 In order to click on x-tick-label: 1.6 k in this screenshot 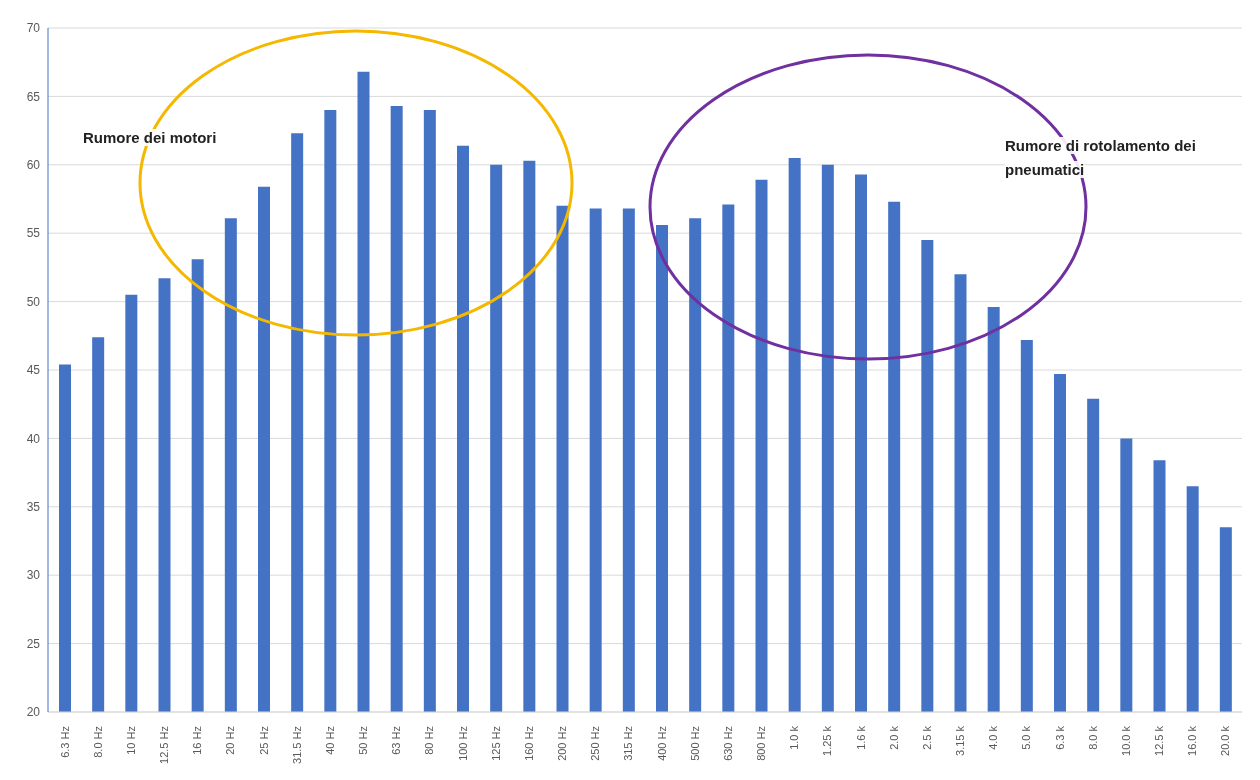, I will do `click(860, 737)`.